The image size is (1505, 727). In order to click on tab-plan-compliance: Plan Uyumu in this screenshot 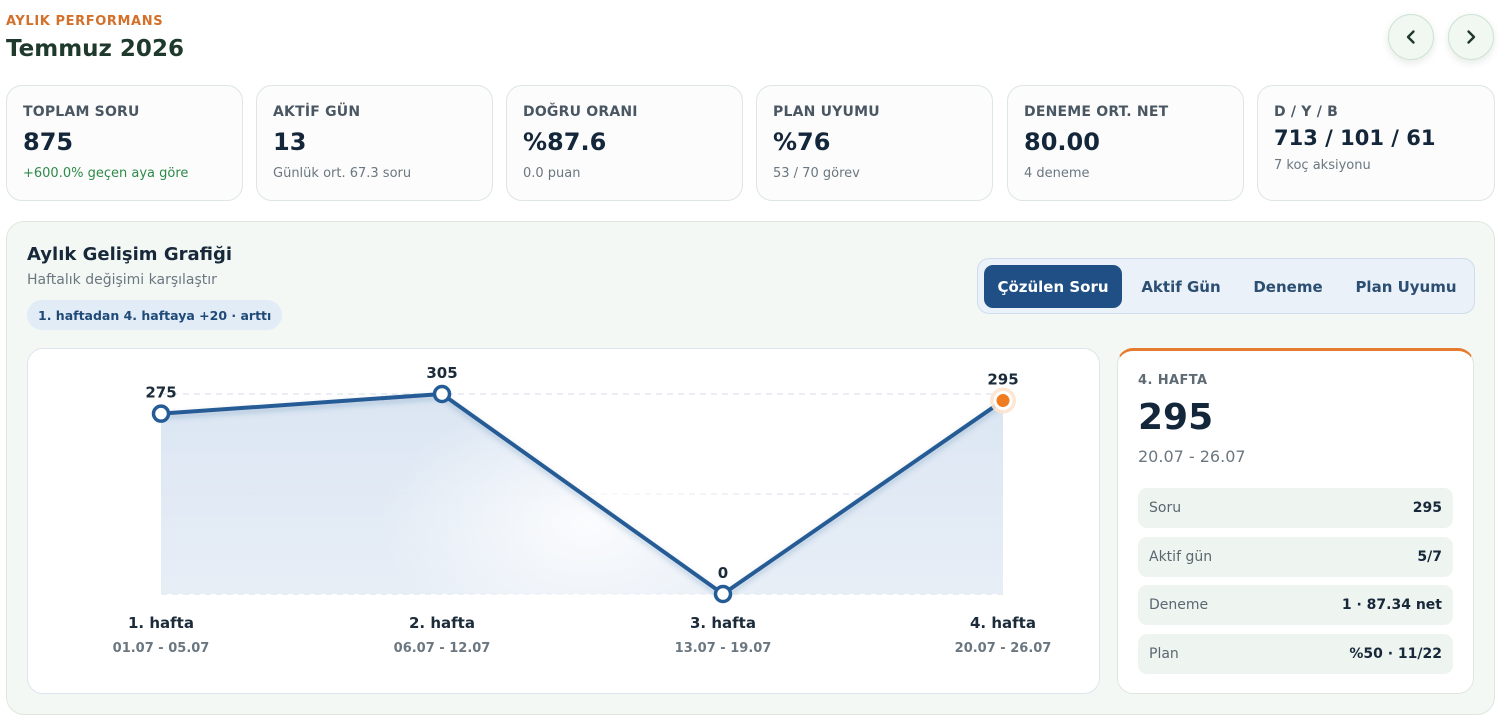, I will do `click(1406, 286)`.